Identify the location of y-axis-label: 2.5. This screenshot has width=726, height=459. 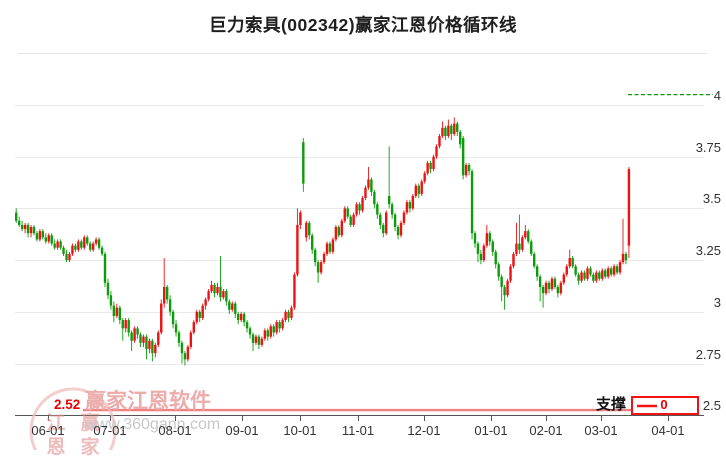
(711, 406).